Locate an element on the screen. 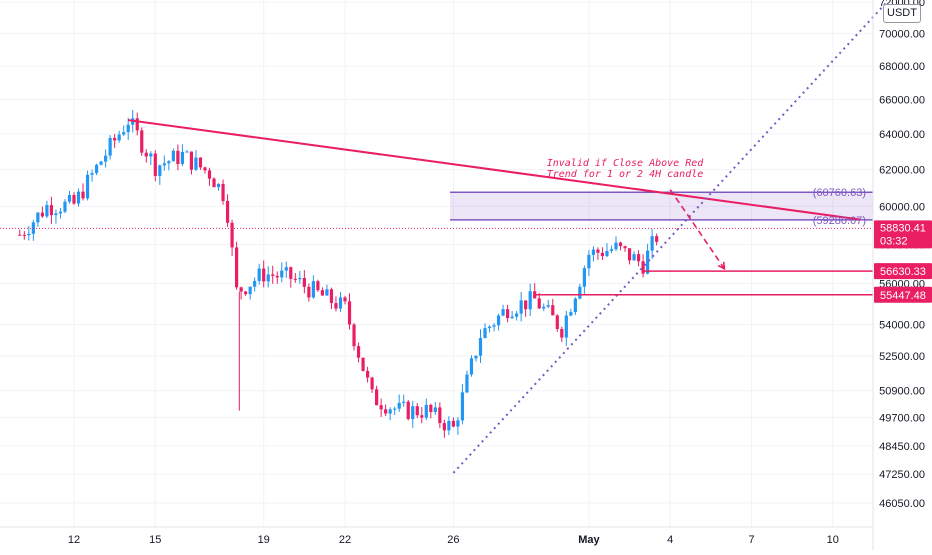  projection-arrow-head is located at coordinates (721, 266).